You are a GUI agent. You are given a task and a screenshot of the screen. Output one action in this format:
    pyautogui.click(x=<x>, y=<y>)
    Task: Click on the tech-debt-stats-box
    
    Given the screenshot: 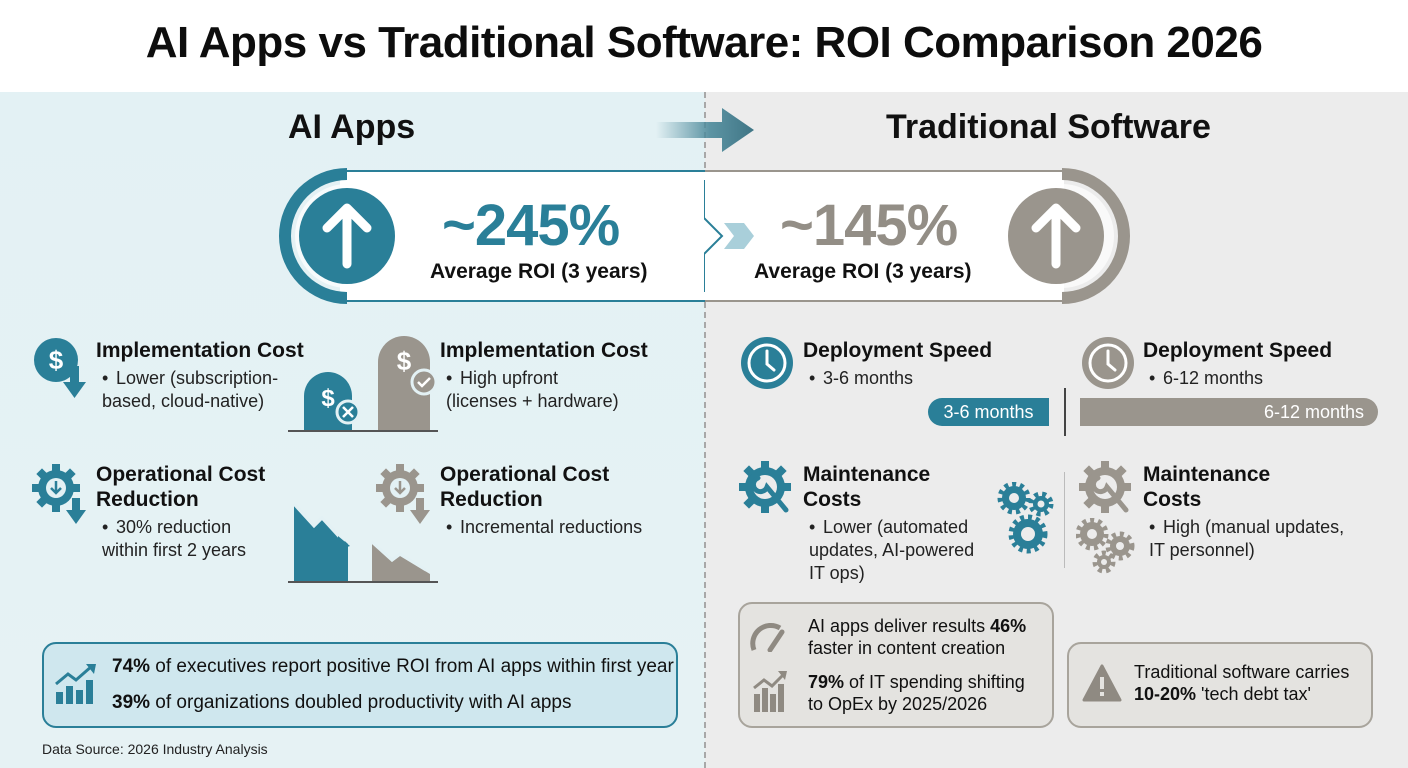 What is the action you would take?
    pyautogui.click(x=1220, y=685)
    